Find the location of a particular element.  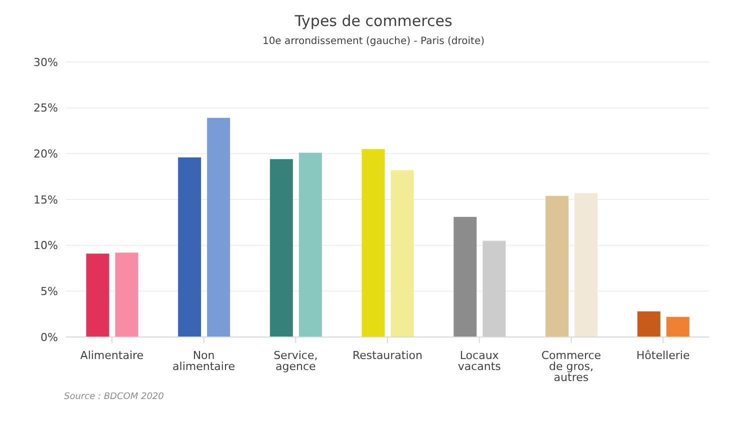

chart-subtitle: 10e arrondissement (gauche) - Paris (droite) is located at coordinates (373, 41).